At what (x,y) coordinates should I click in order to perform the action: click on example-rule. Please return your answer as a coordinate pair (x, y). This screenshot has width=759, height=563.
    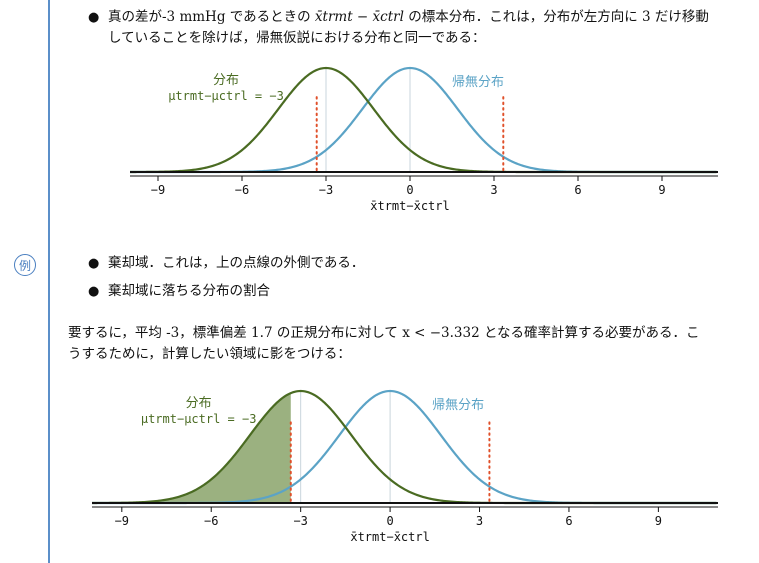
    Looking at the image, I should click on (49, 281).